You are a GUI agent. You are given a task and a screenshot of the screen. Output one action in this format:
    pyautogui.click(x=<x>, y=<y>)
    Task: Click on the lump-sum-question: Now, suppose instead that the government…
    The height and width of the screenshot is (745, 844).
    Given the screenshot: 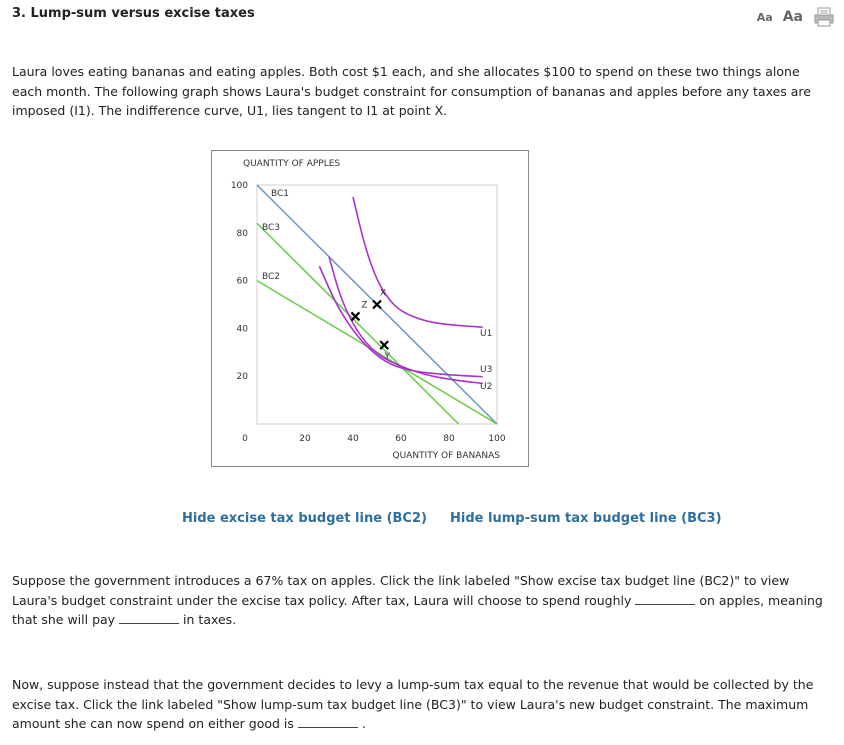 What is the action you would take?
    pyautogui.click(x=422, y=704)
    